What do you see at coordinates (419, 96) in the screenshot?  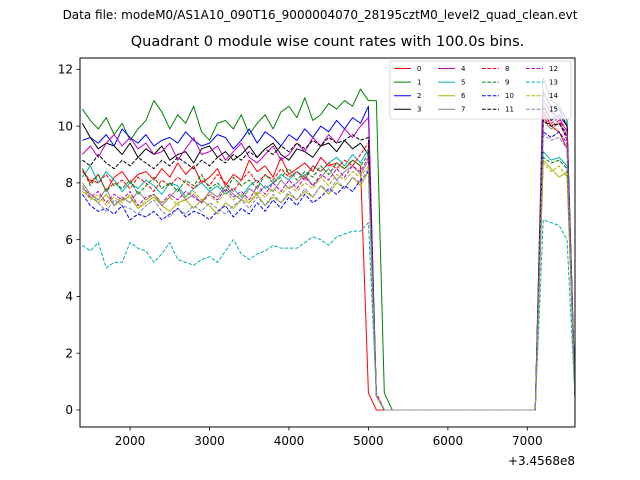 I see `legend-label-2: 2` at bounding box center [419, 96].